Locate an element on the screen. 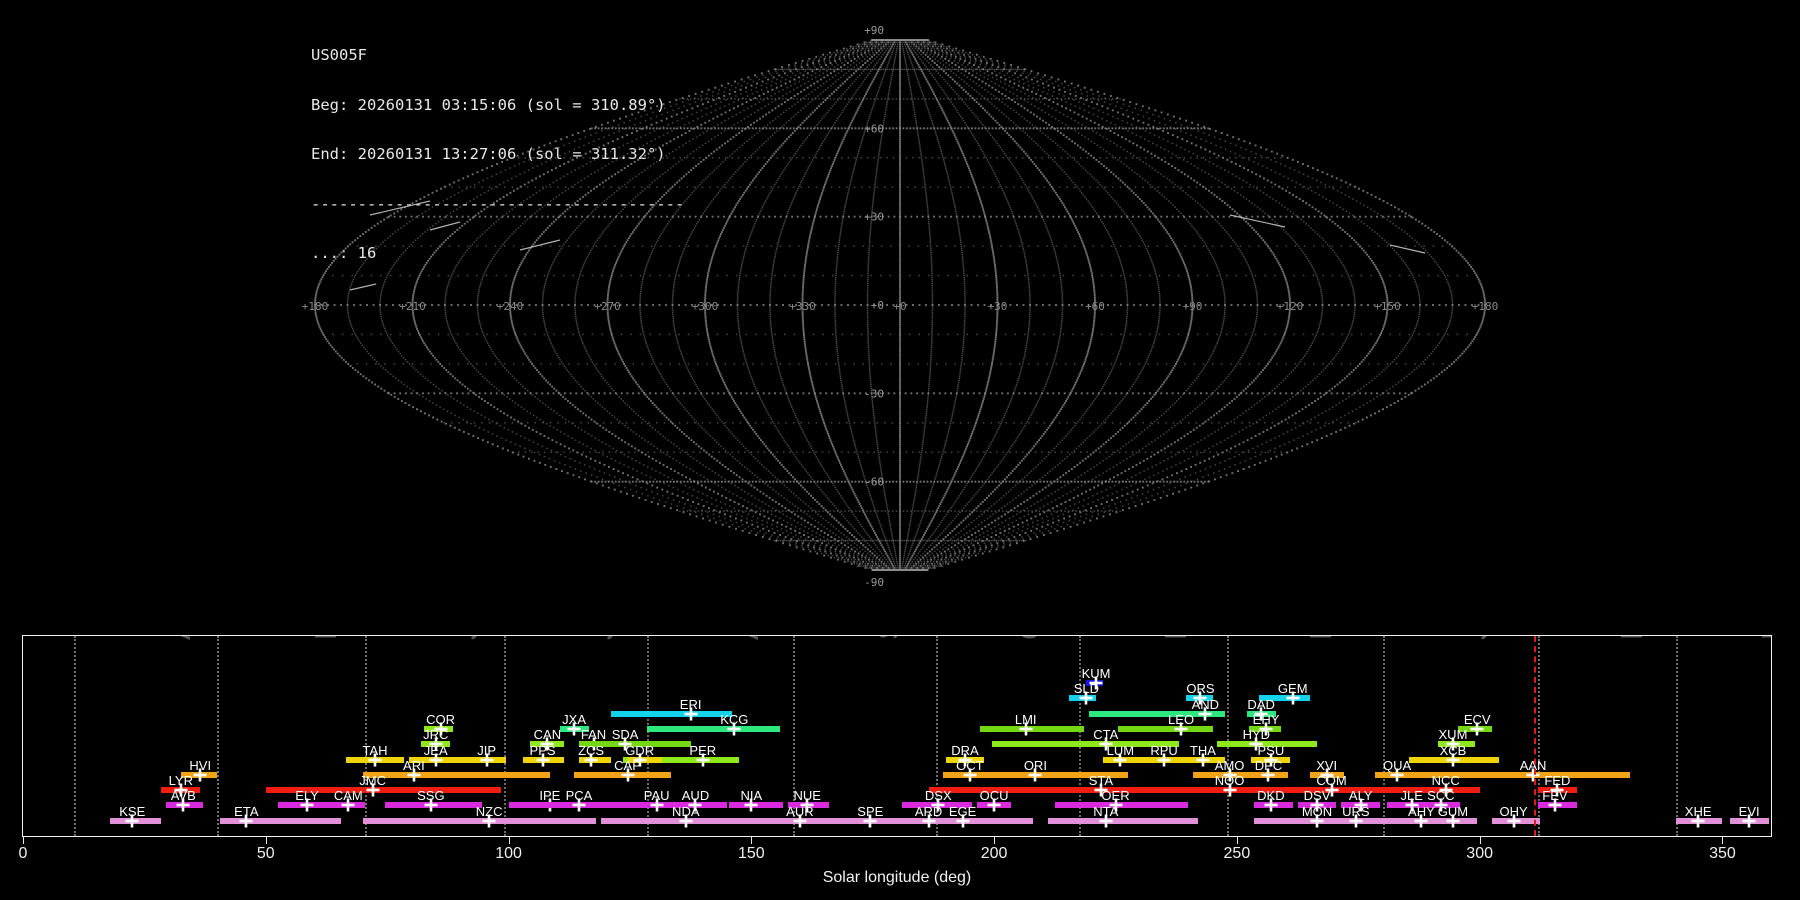  month-label: OCT is located at coordinates (1030, 638).